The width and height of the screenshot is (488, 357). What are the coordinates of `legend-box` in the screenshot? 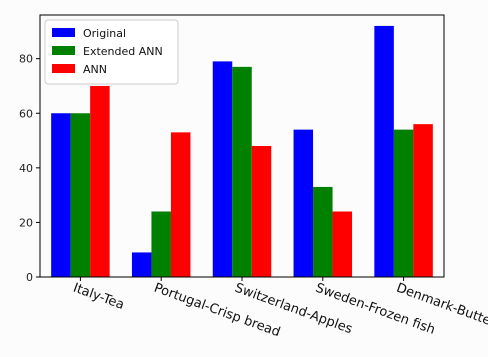 It's located at (111, 52).